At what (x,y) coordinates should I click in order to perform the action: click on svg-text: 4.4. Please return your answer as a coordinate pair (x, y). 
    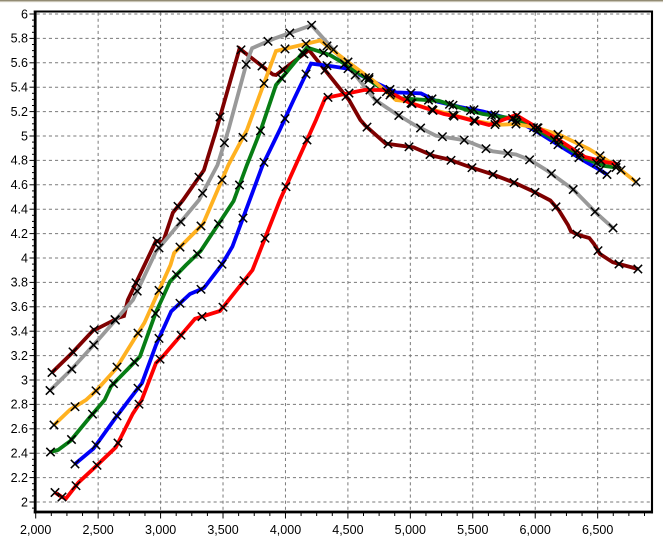
    Looking at the image, I should click on (19, 210).